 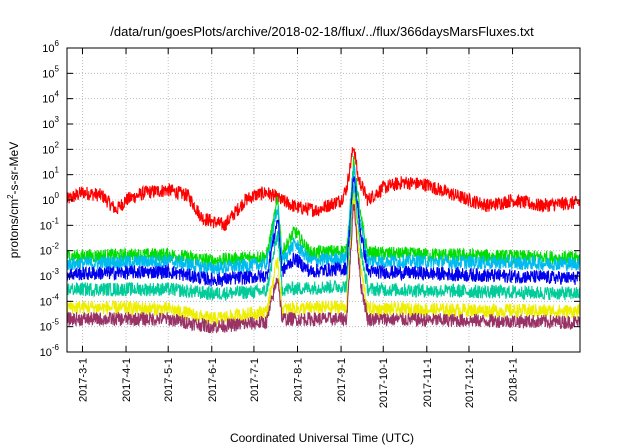 What do you see at coordinates (50, 326) in the screenshot?
I see `y-tick-label: 10⁻⁵` at bounding box center [50, 326].